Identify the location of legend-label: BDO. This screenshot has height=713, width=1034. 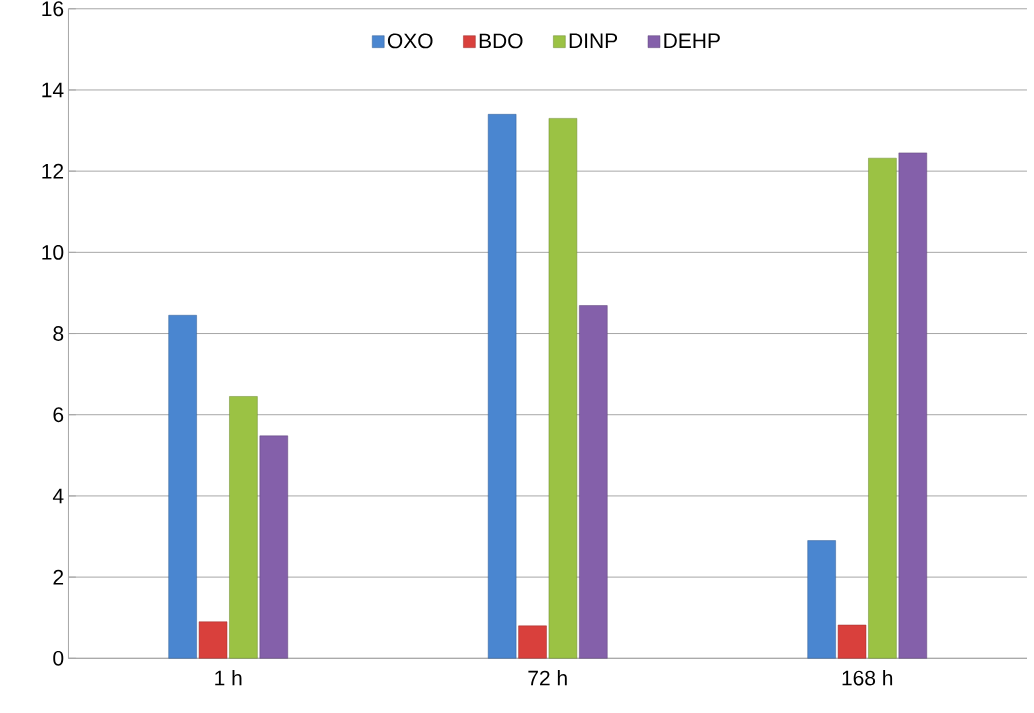
(501, 41).